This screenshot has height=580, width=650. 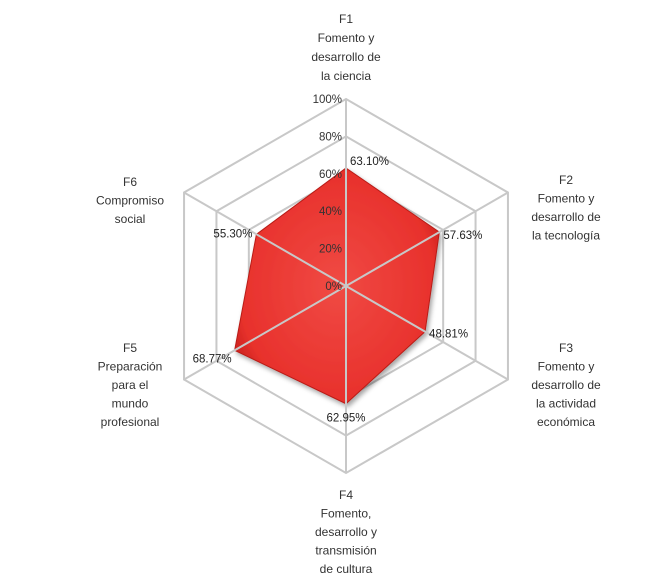 What do you see at coordinates (327, 100) in the screenshot?
I see `tick-label: 100%` at bounding box center [327, 100].